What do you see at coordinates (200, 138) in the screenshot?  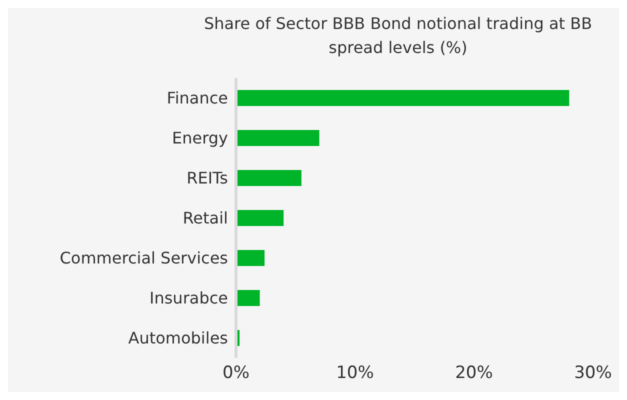 I see `y-tick-label: Energy` at bounding box center [200, 138].